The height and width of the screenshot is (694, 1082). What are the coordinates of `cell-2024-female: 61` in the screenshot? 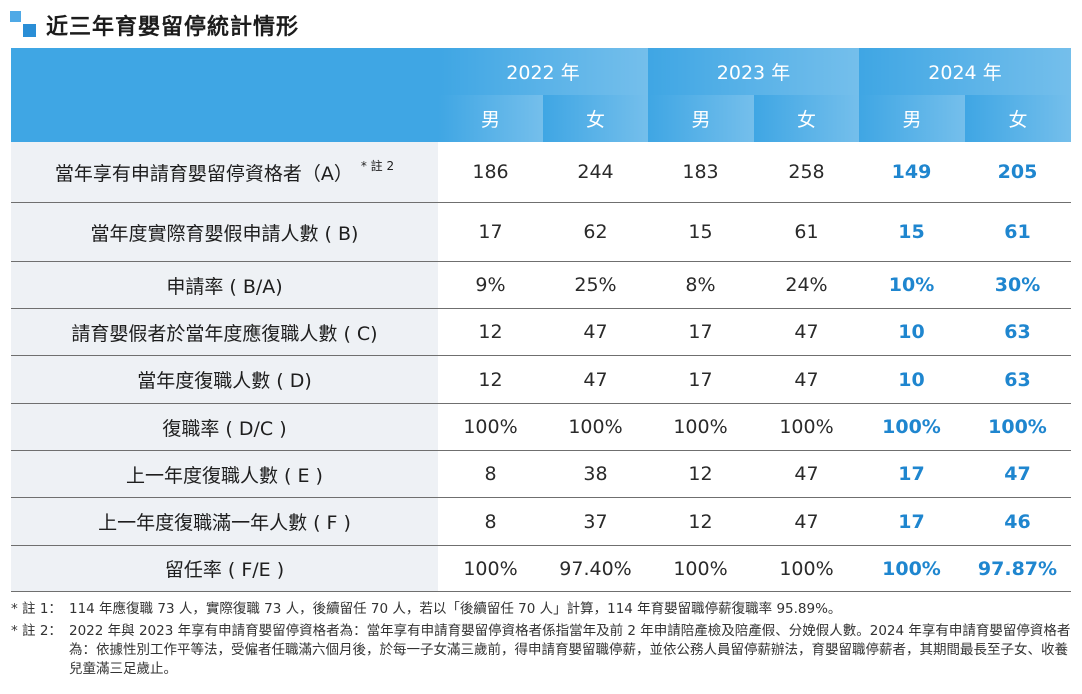 It's located at (1017, 232).